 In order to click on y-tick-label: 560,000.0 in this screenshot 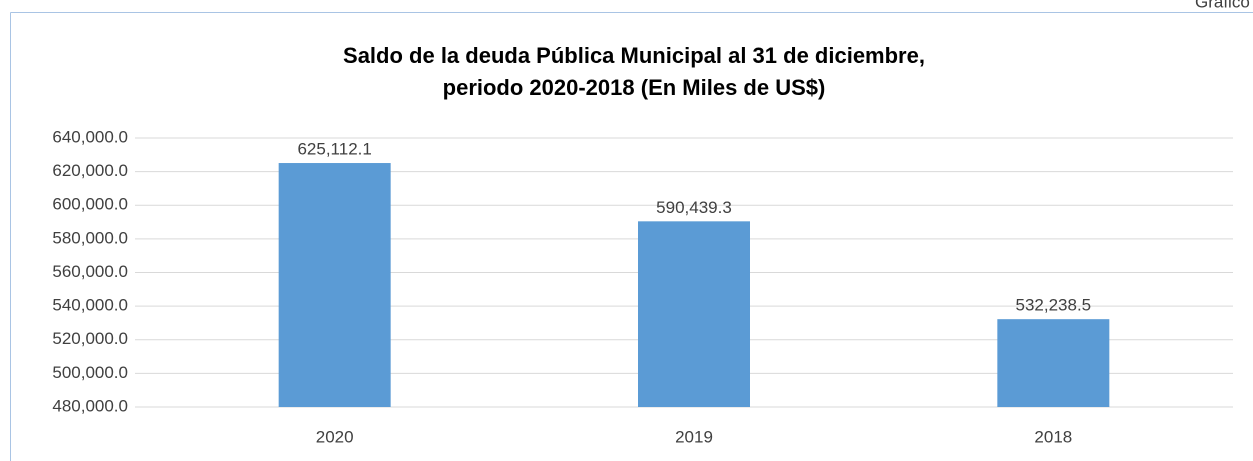, I will do `click(90, 271)`.